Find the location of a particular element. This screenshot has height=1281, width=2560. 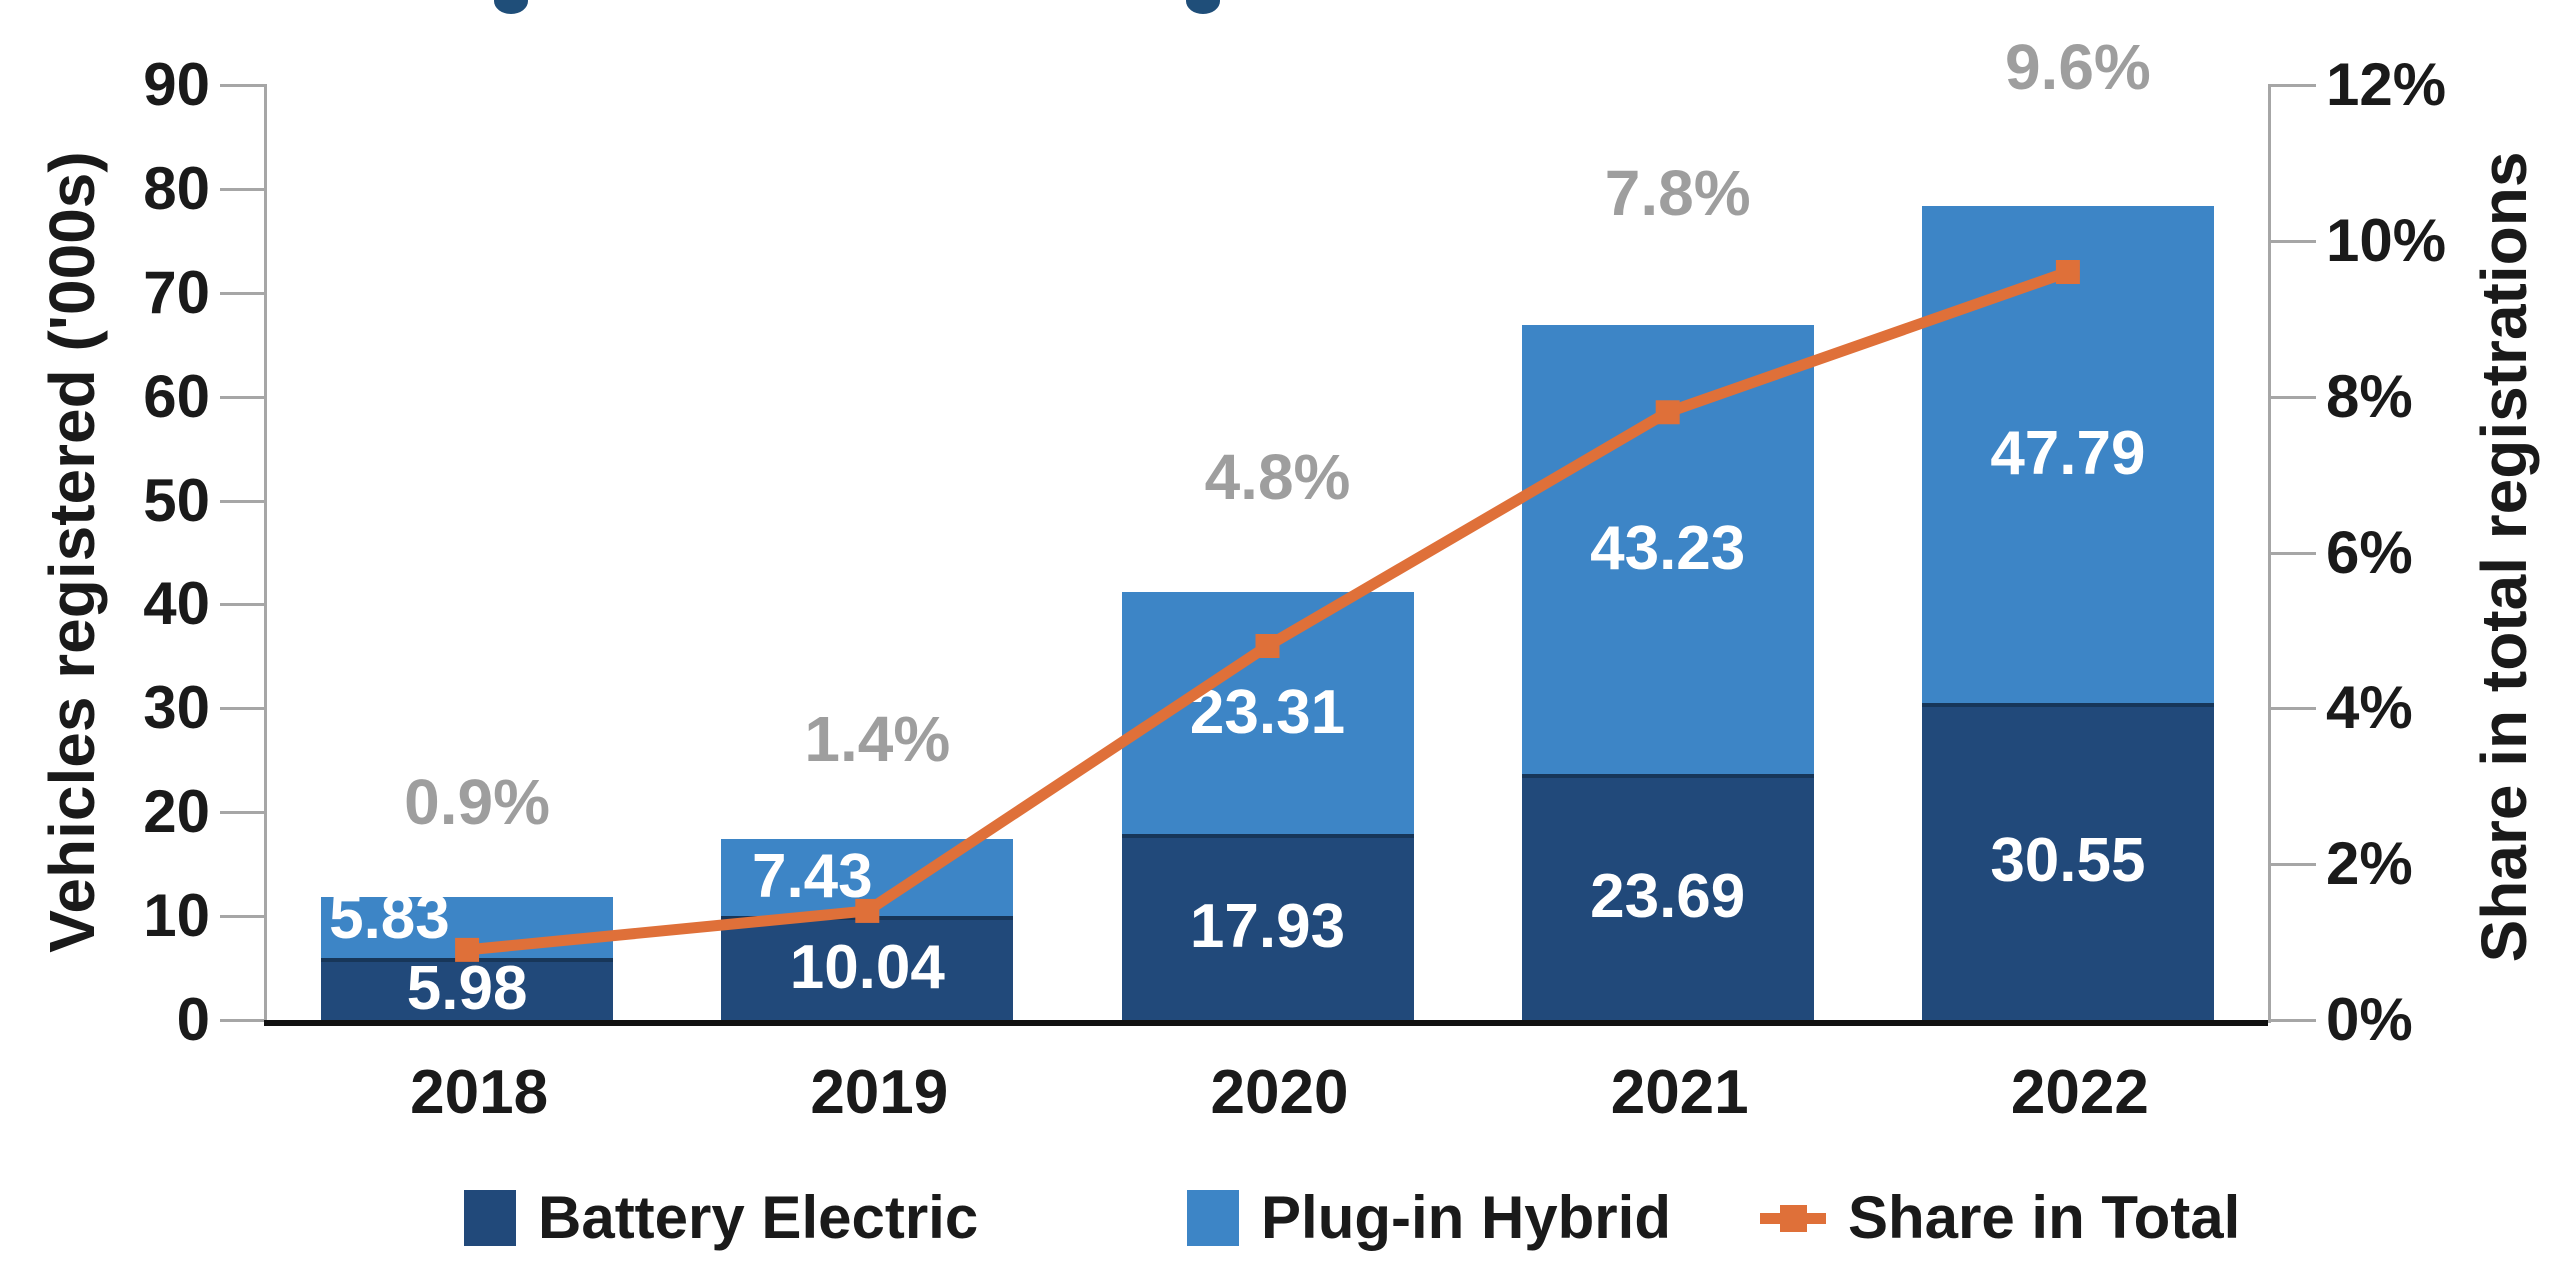

battery-electric-swatch-icon is located at coordinates (490, 1218).